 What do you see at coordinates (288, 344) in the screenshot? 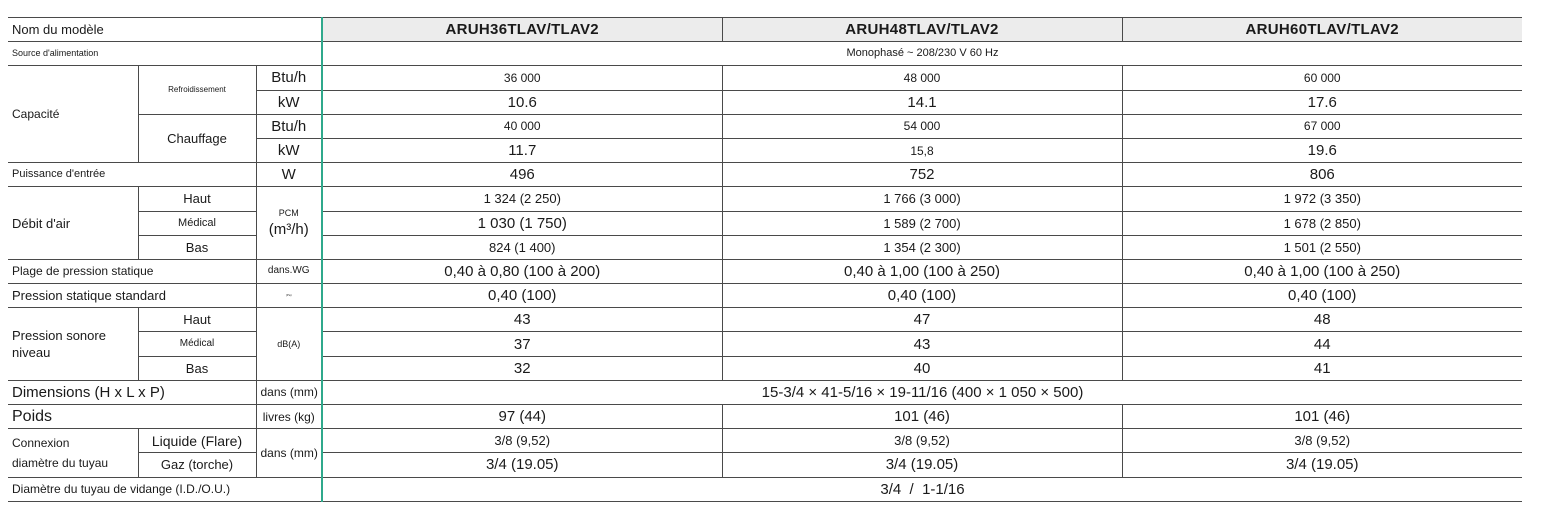
I see `sound-unit: dB(A)` at bounding box center [288, 344].